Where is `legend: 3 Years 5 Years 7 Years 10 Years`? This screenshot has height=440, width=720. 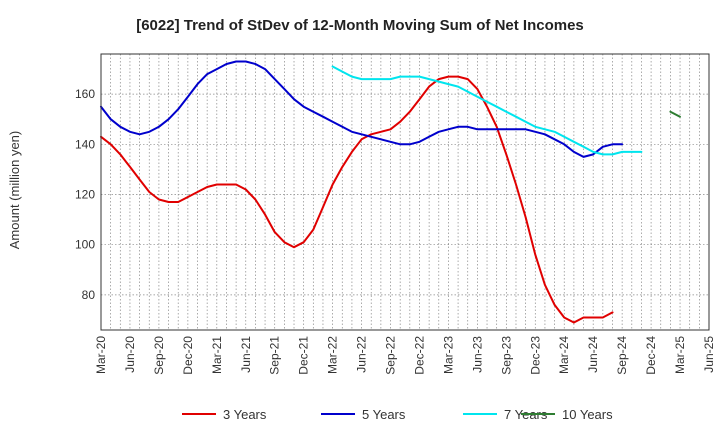
legend: 3 Years 5 Years 7 Years 10 Years is located at coordinates (397, 414).